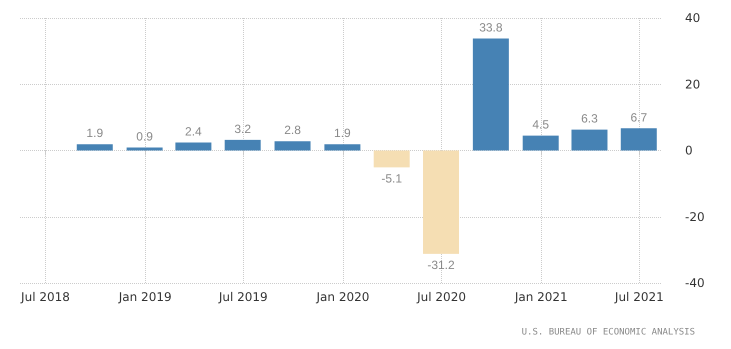 The height and width of the screenshot is (349, 731). I want to click on x-tick-label: Jan 2021, so click(541, 297).